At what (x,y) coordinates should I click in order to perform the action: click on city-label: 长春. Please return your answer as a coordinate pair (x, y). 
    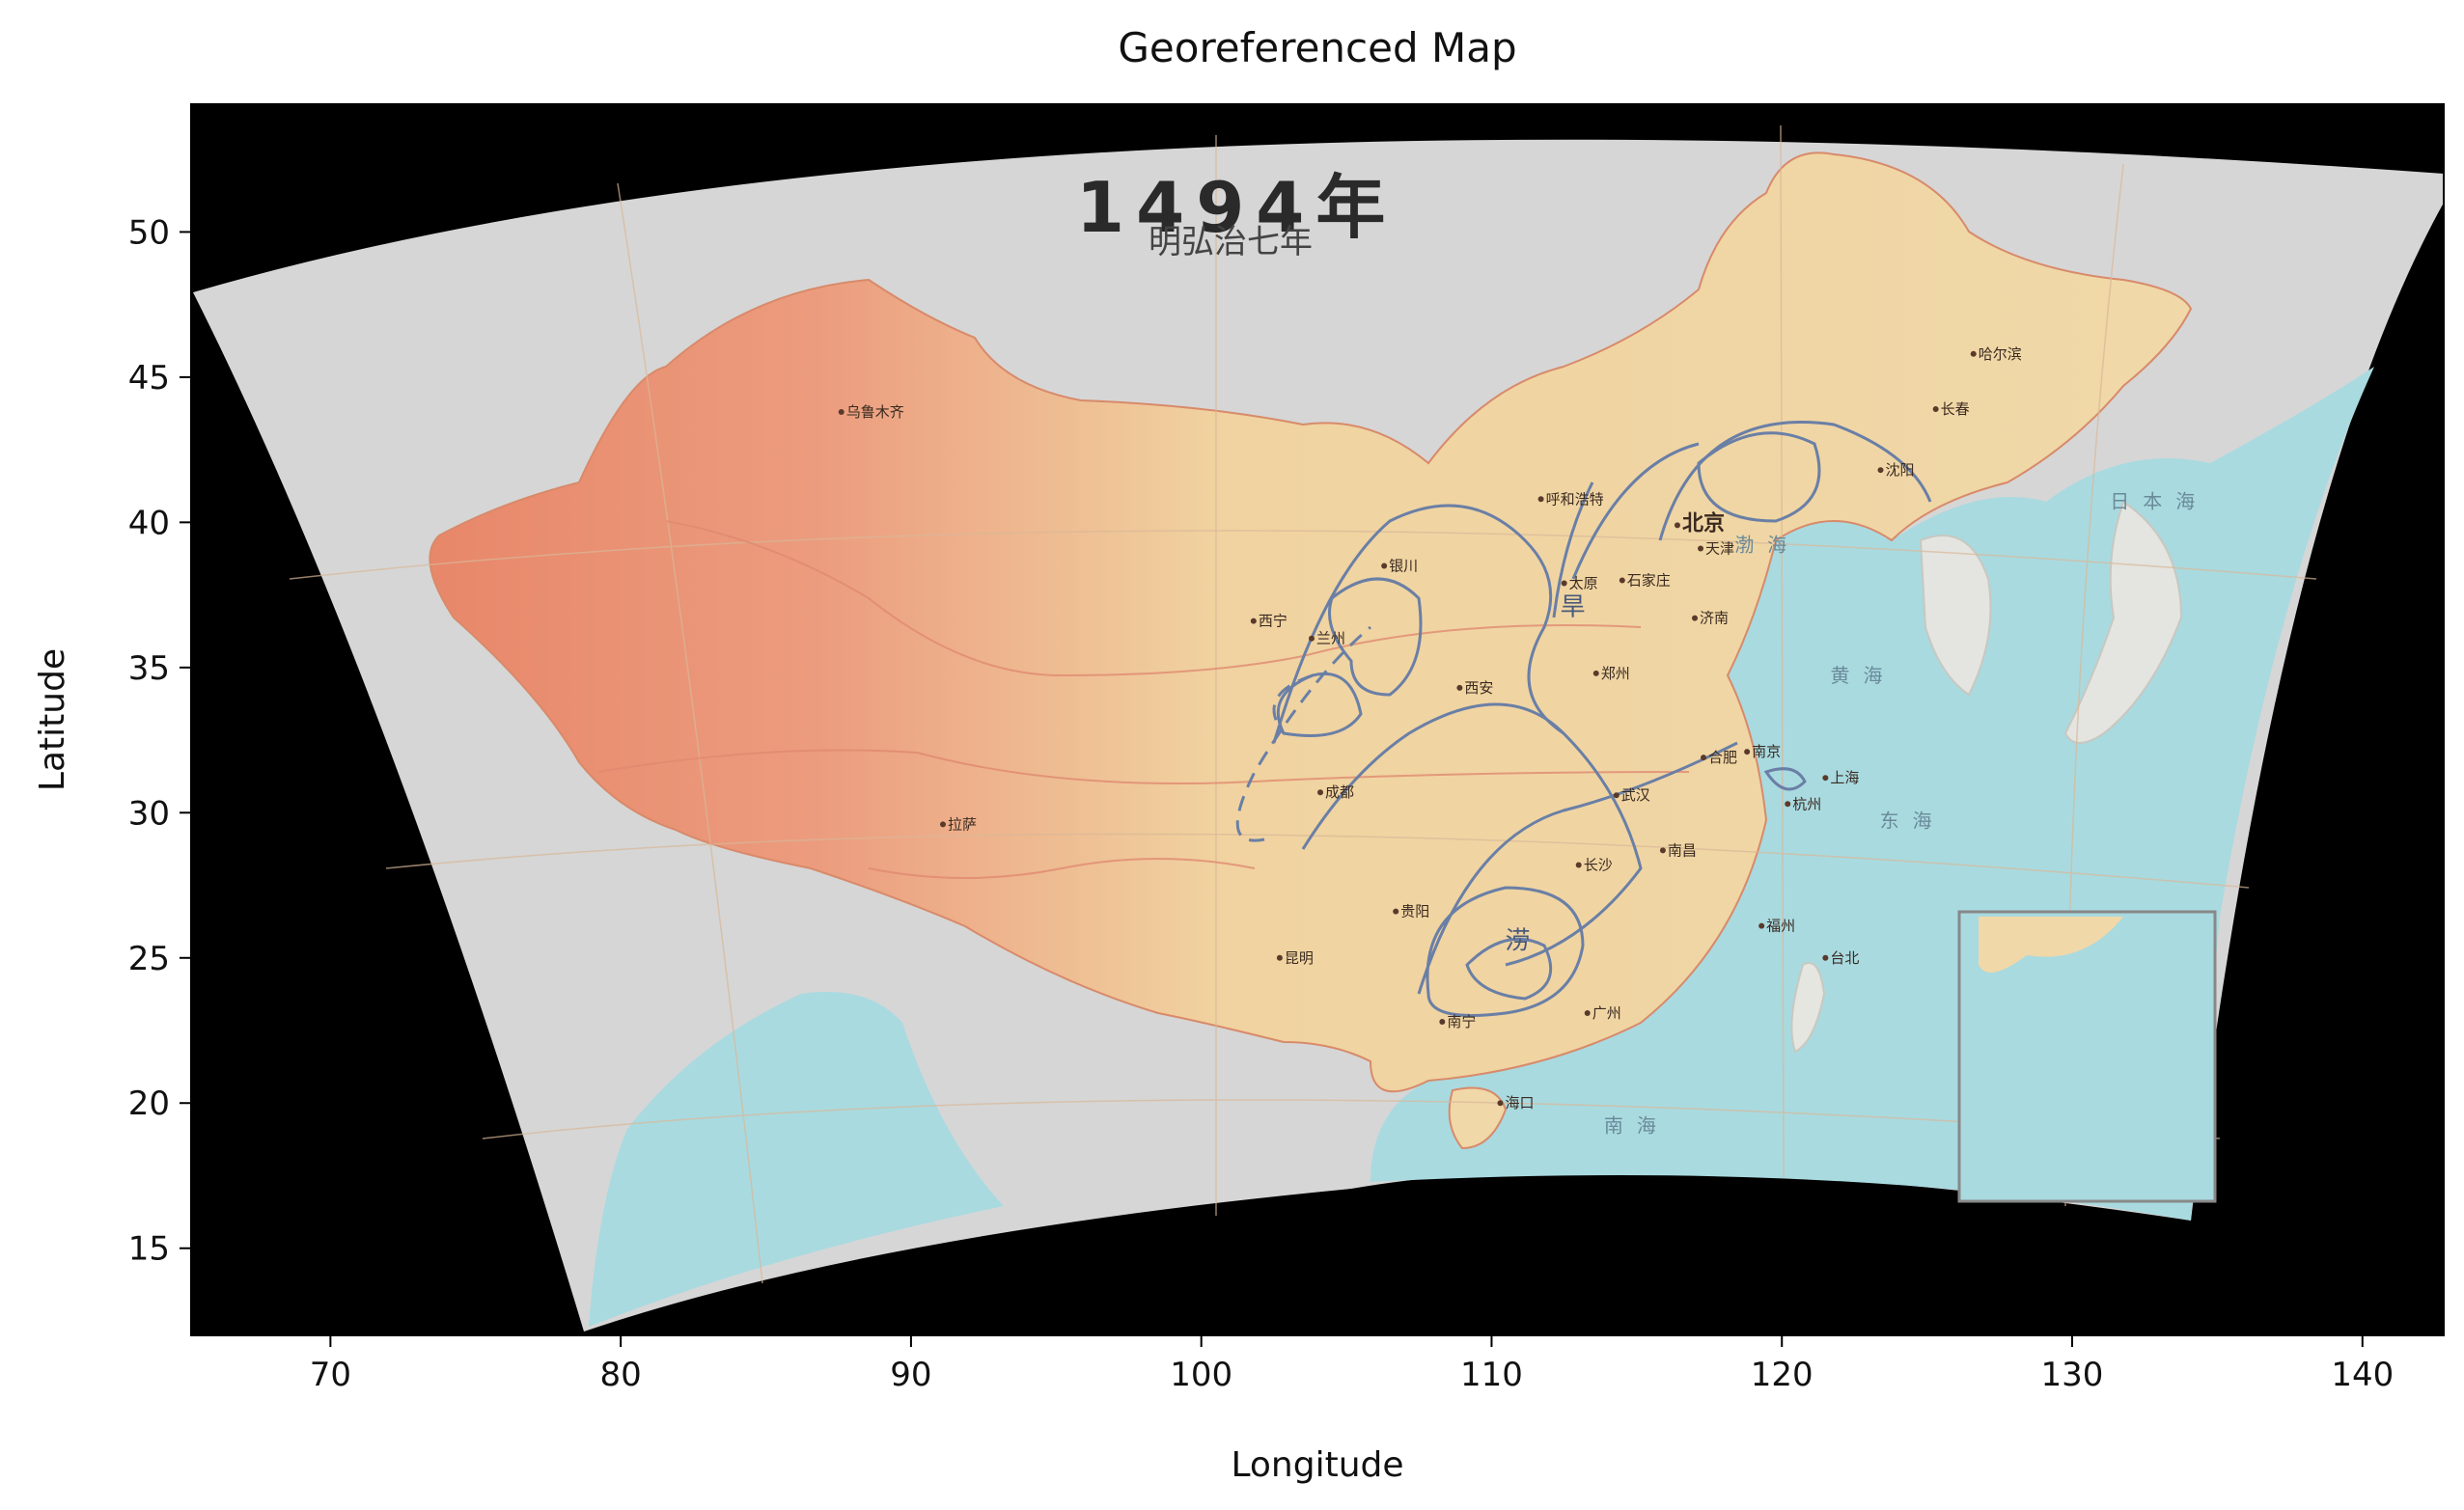
    Looking at the image, I should click on (1955, 409).